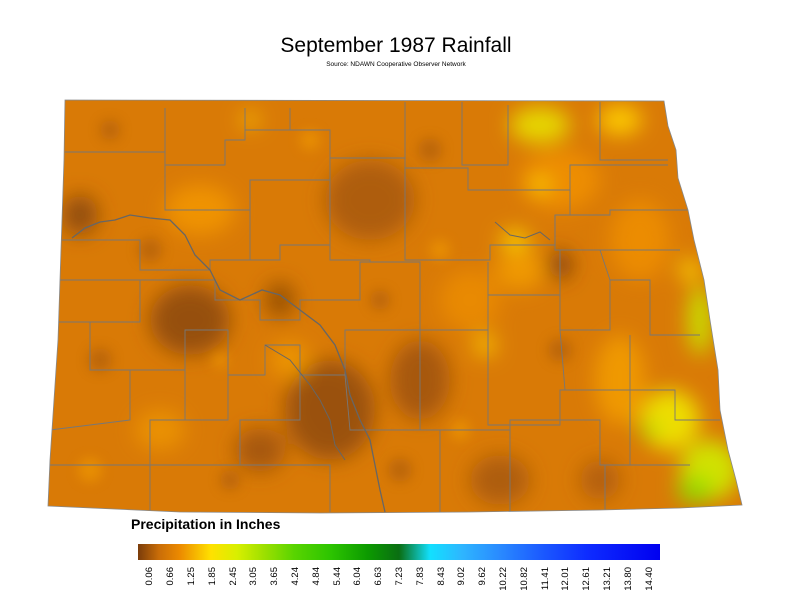 This screenshot has width=792, height=612. Describe the element at coordinates (206, 524) in the screenshot. I see `legend-title: Precipitation in Inches` at that location.